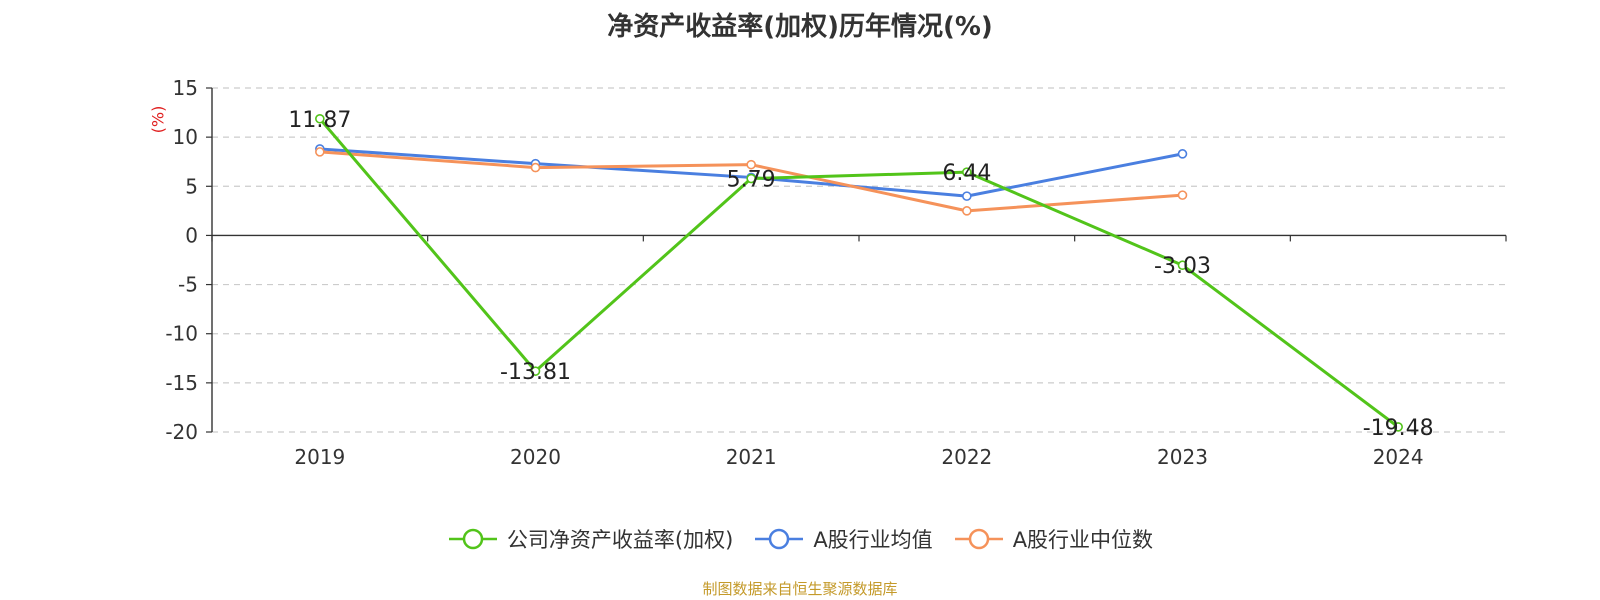 The image size is (1600, 600). What do you see at coordinates (1398, 457) in the screenshot?
I see `x-tick-label: 2024` at bounding box center [1398, 457].